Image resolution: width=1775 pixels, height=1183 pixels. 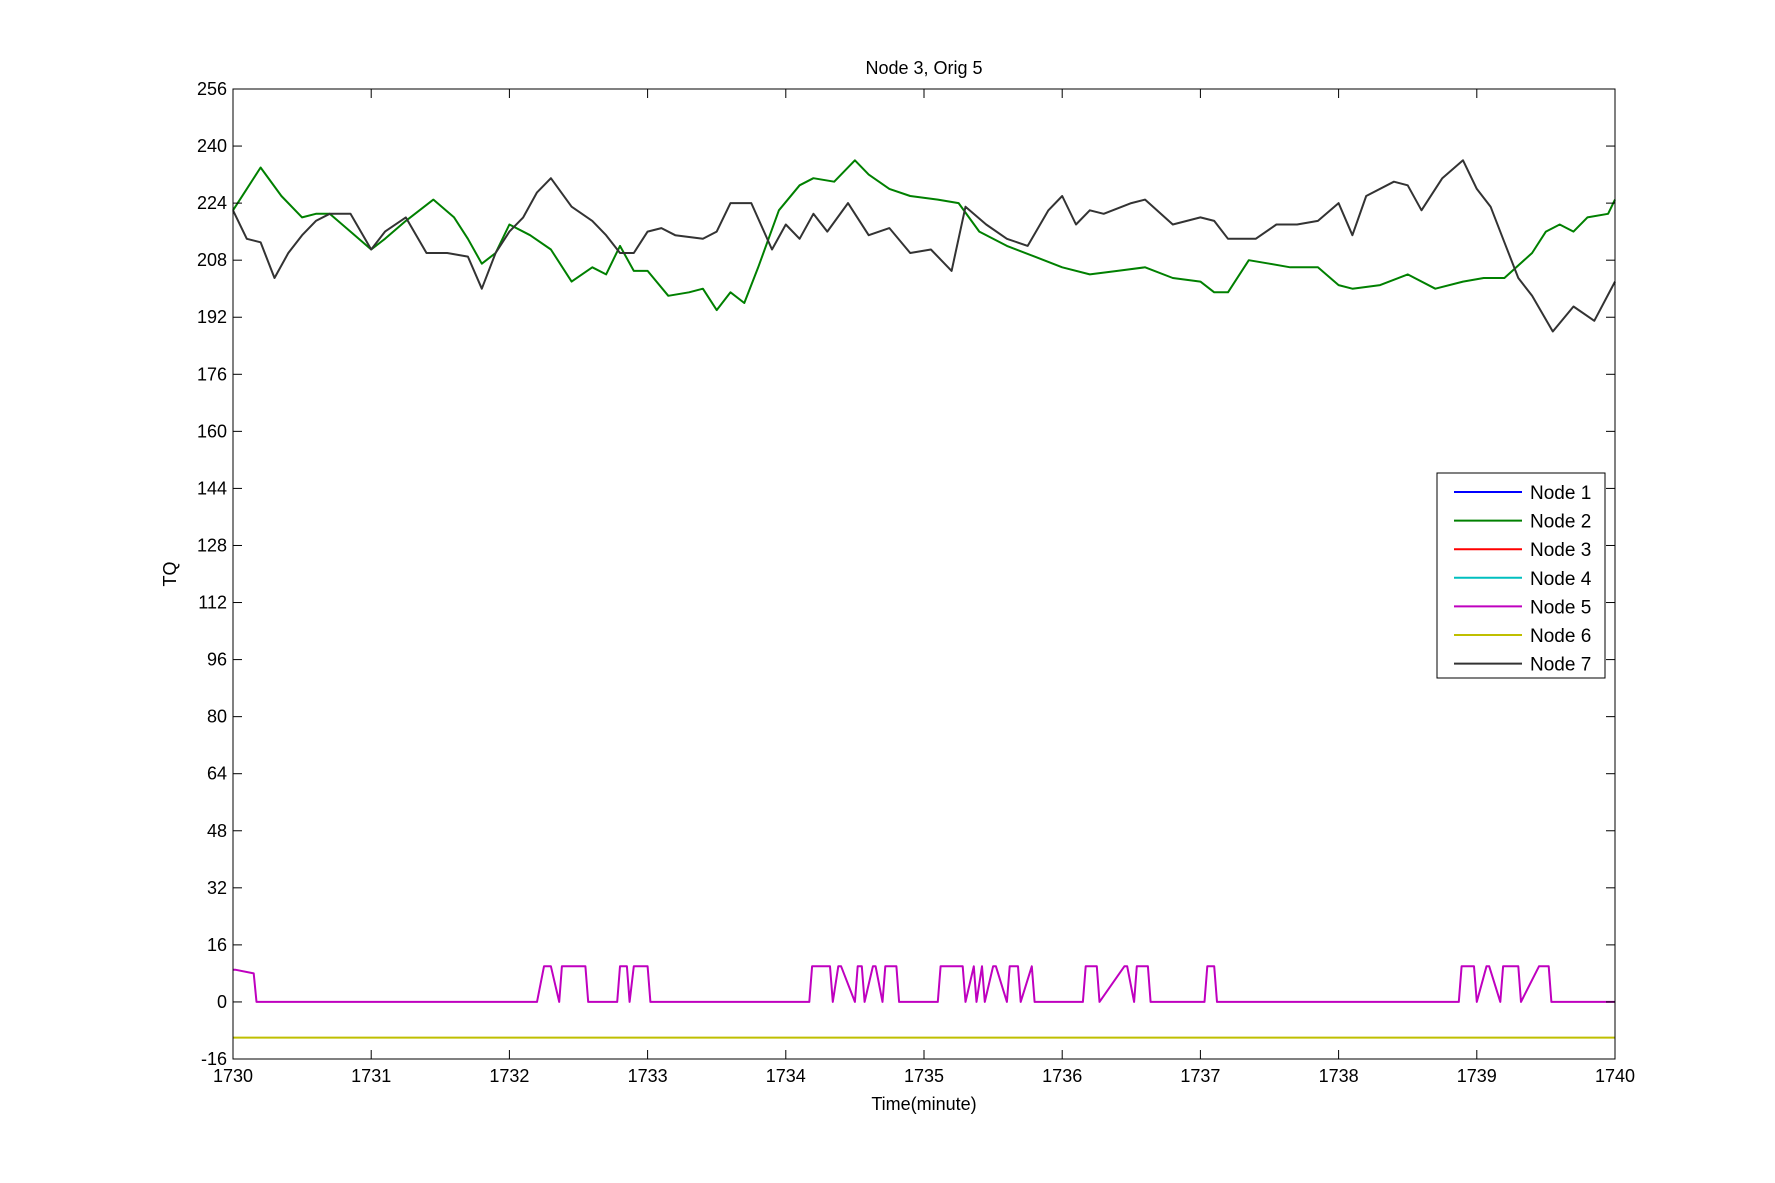 I want to click on x-tick-label: 1737, so click(x=1200, y=1076).